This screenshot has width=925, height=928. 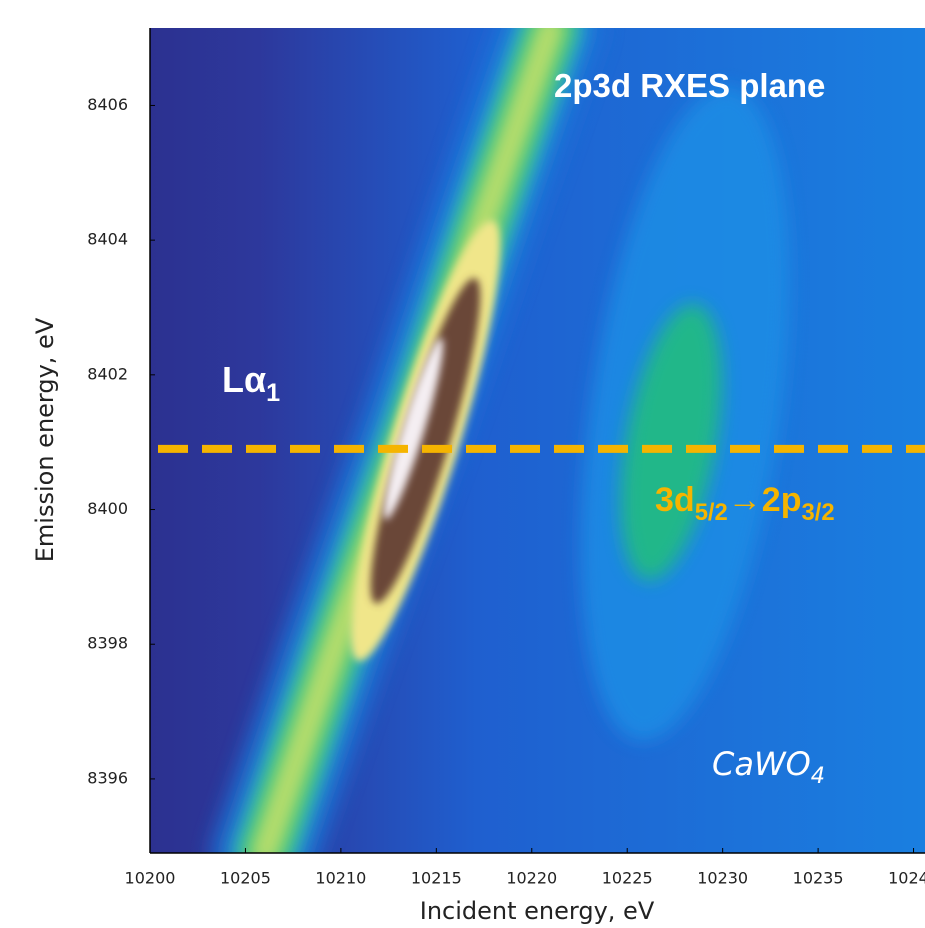 What do you see at coordinates (251, 383) in the screenshot?
I see `annotation: Lα1` at bounding box center [251, 383].